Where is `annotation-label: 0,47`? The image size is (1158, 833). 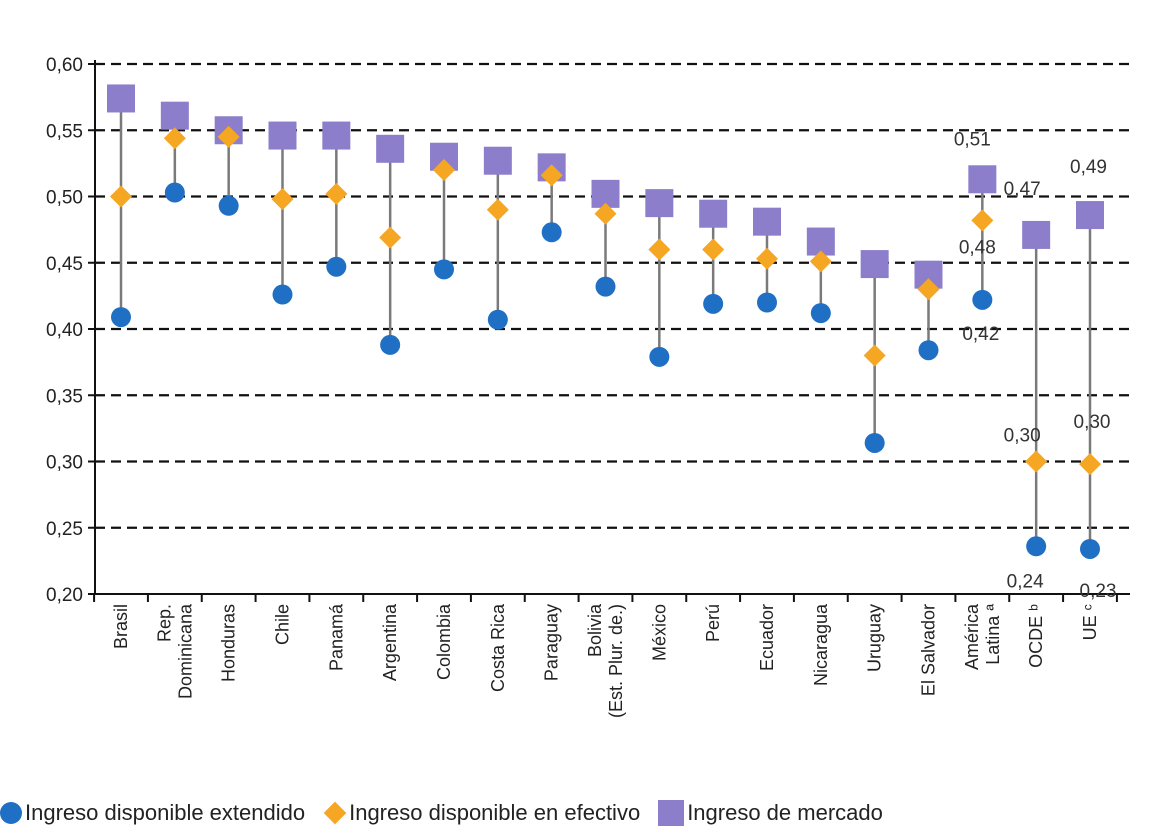 annotation-label: 0,47 is located at coordinates (1022, 189).